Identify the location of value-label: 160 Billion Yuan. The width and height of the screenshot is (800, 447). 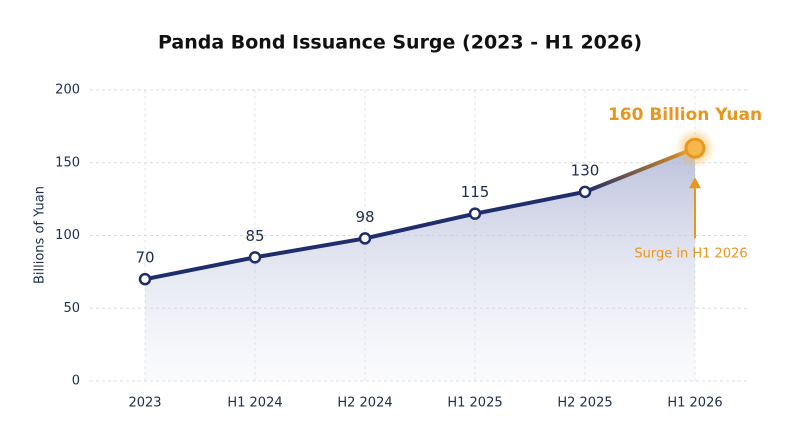
(685, 115).